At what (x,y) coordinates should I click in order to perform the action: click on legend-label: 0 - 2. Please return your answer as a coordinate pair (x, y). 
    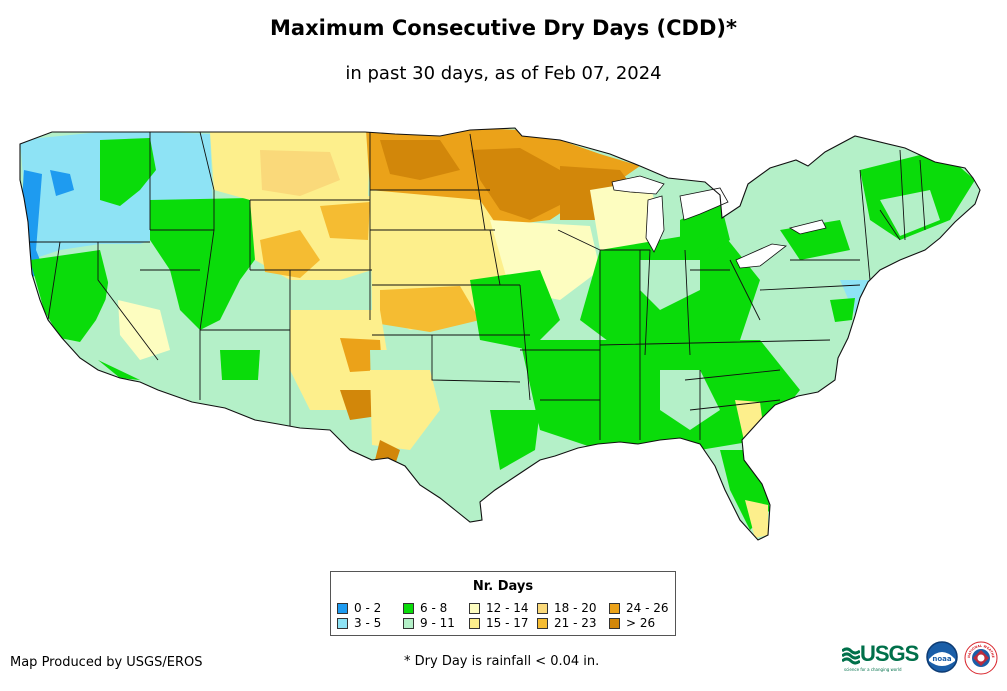
    Looking at the image, I should click on (368, 608).